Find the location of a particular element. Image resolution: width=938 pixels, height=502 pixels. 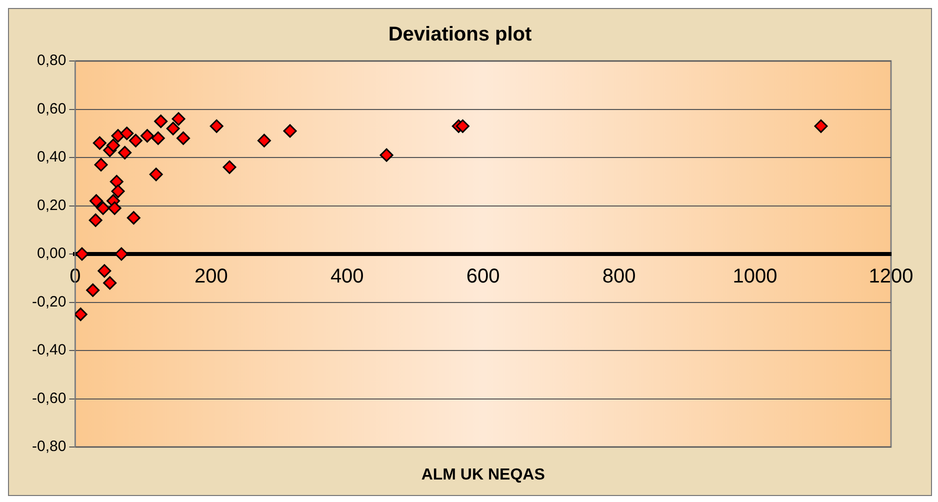

y-tick-label: 0,80 is located at coordinates (51, 61).